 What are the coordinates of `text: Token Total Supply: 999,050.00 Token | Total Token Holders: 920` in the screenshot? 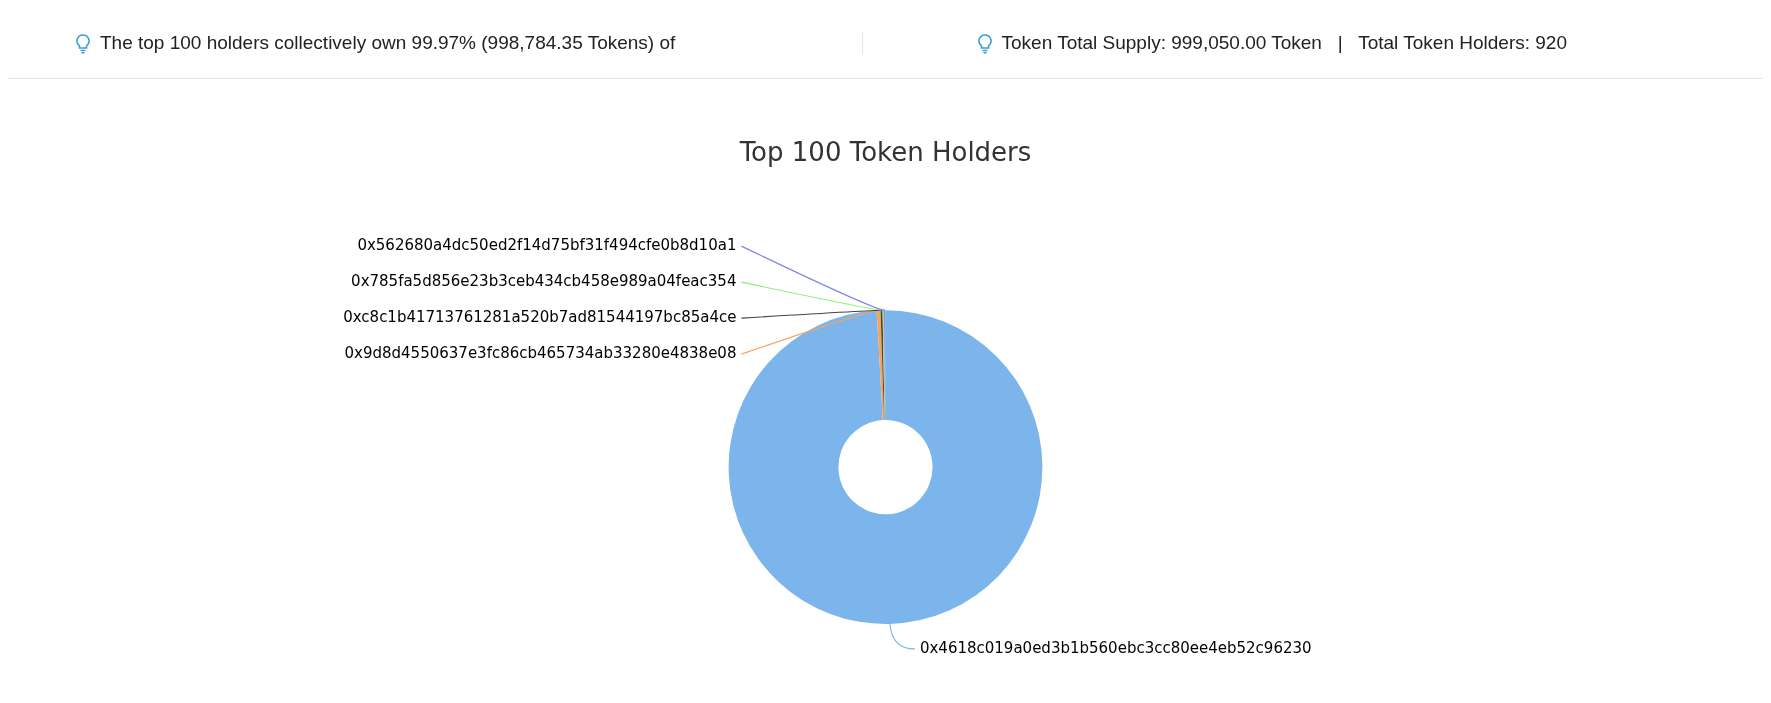 It's located at (1284, 42).